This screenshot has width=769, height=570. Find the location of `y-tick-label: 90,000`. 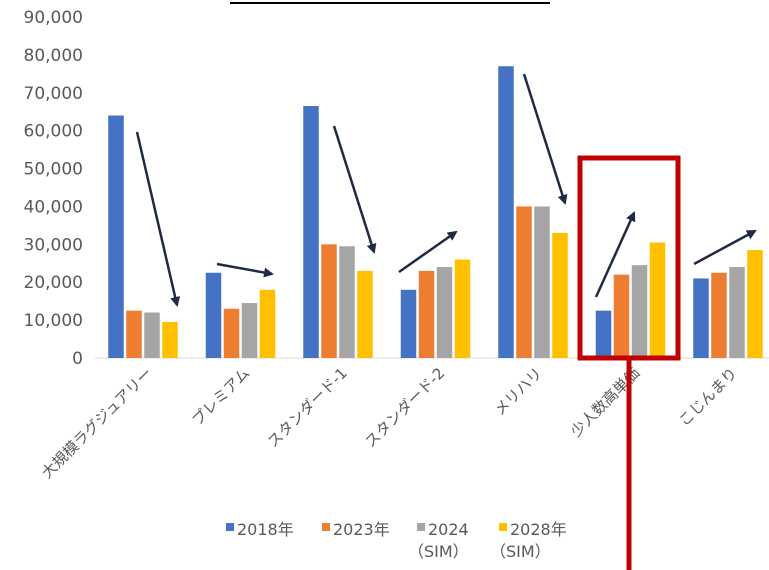

y-tick-label: 90,000 is located at coordinates (53, 18).